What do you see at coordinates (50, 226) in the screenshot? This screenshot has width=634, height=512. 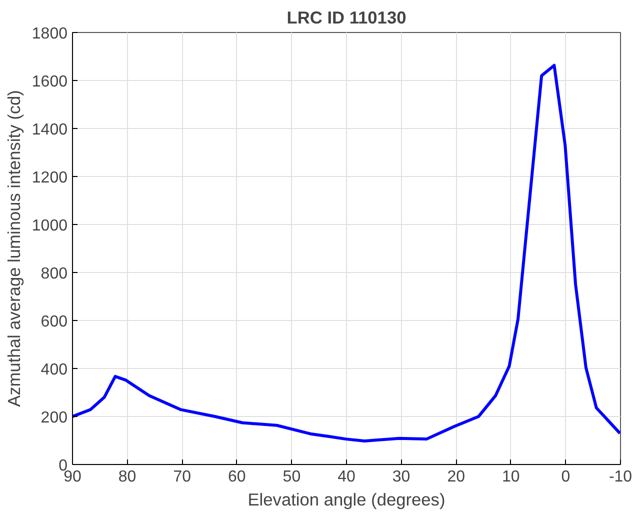 I see `y-tick-label: 1000` at bounding box center [50, 226].